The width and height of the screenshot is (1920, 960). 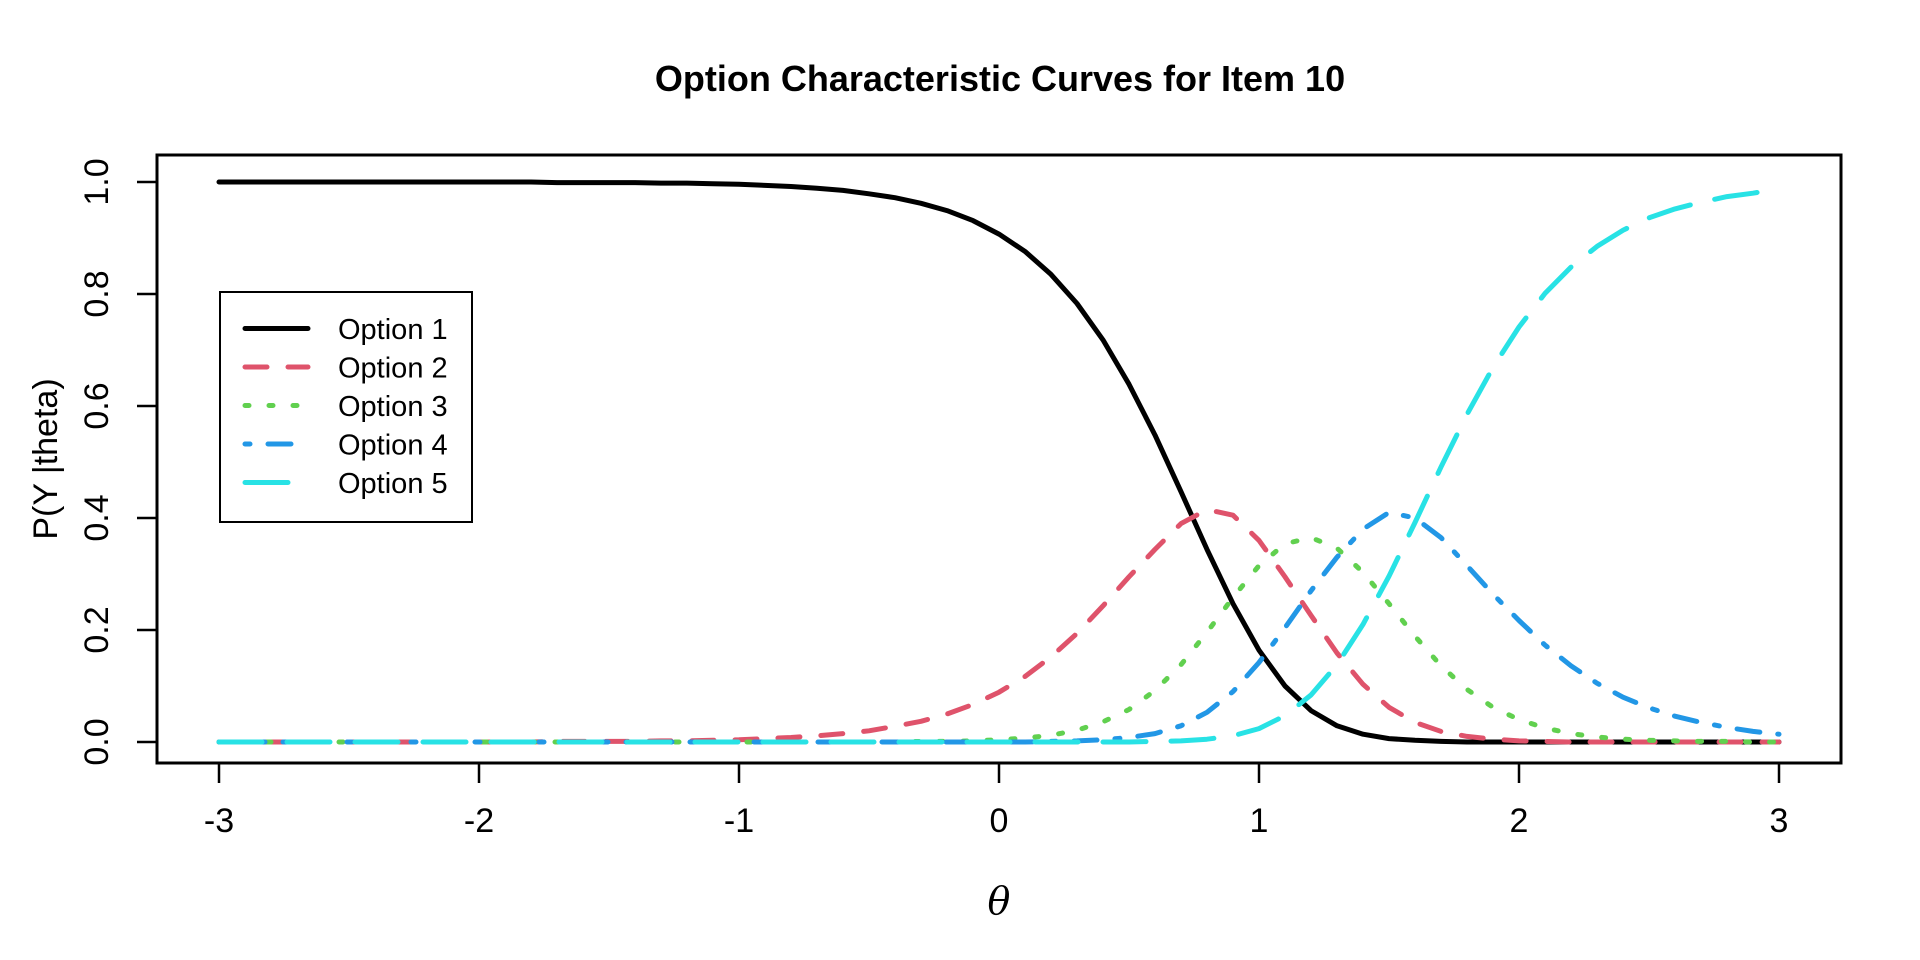 I want to click on y-tick-label: 0.8, so click(x=97, y=293).